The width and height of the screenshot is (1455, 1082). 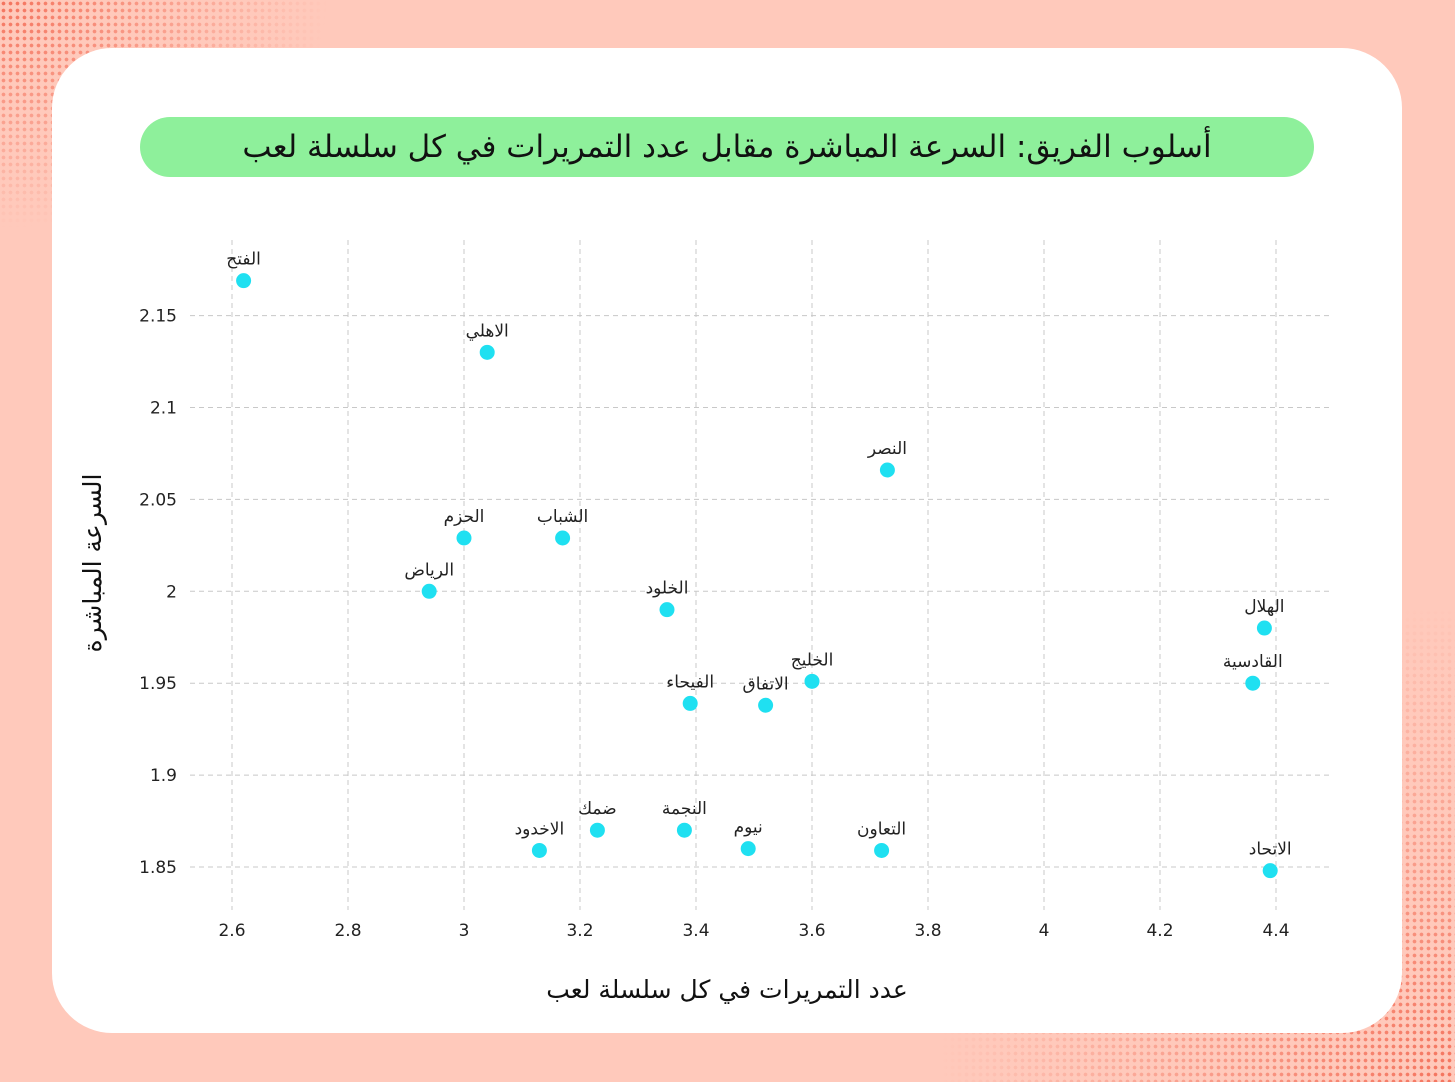 I want to click on data-point-label: الفتح, so click(x=243, y=260).